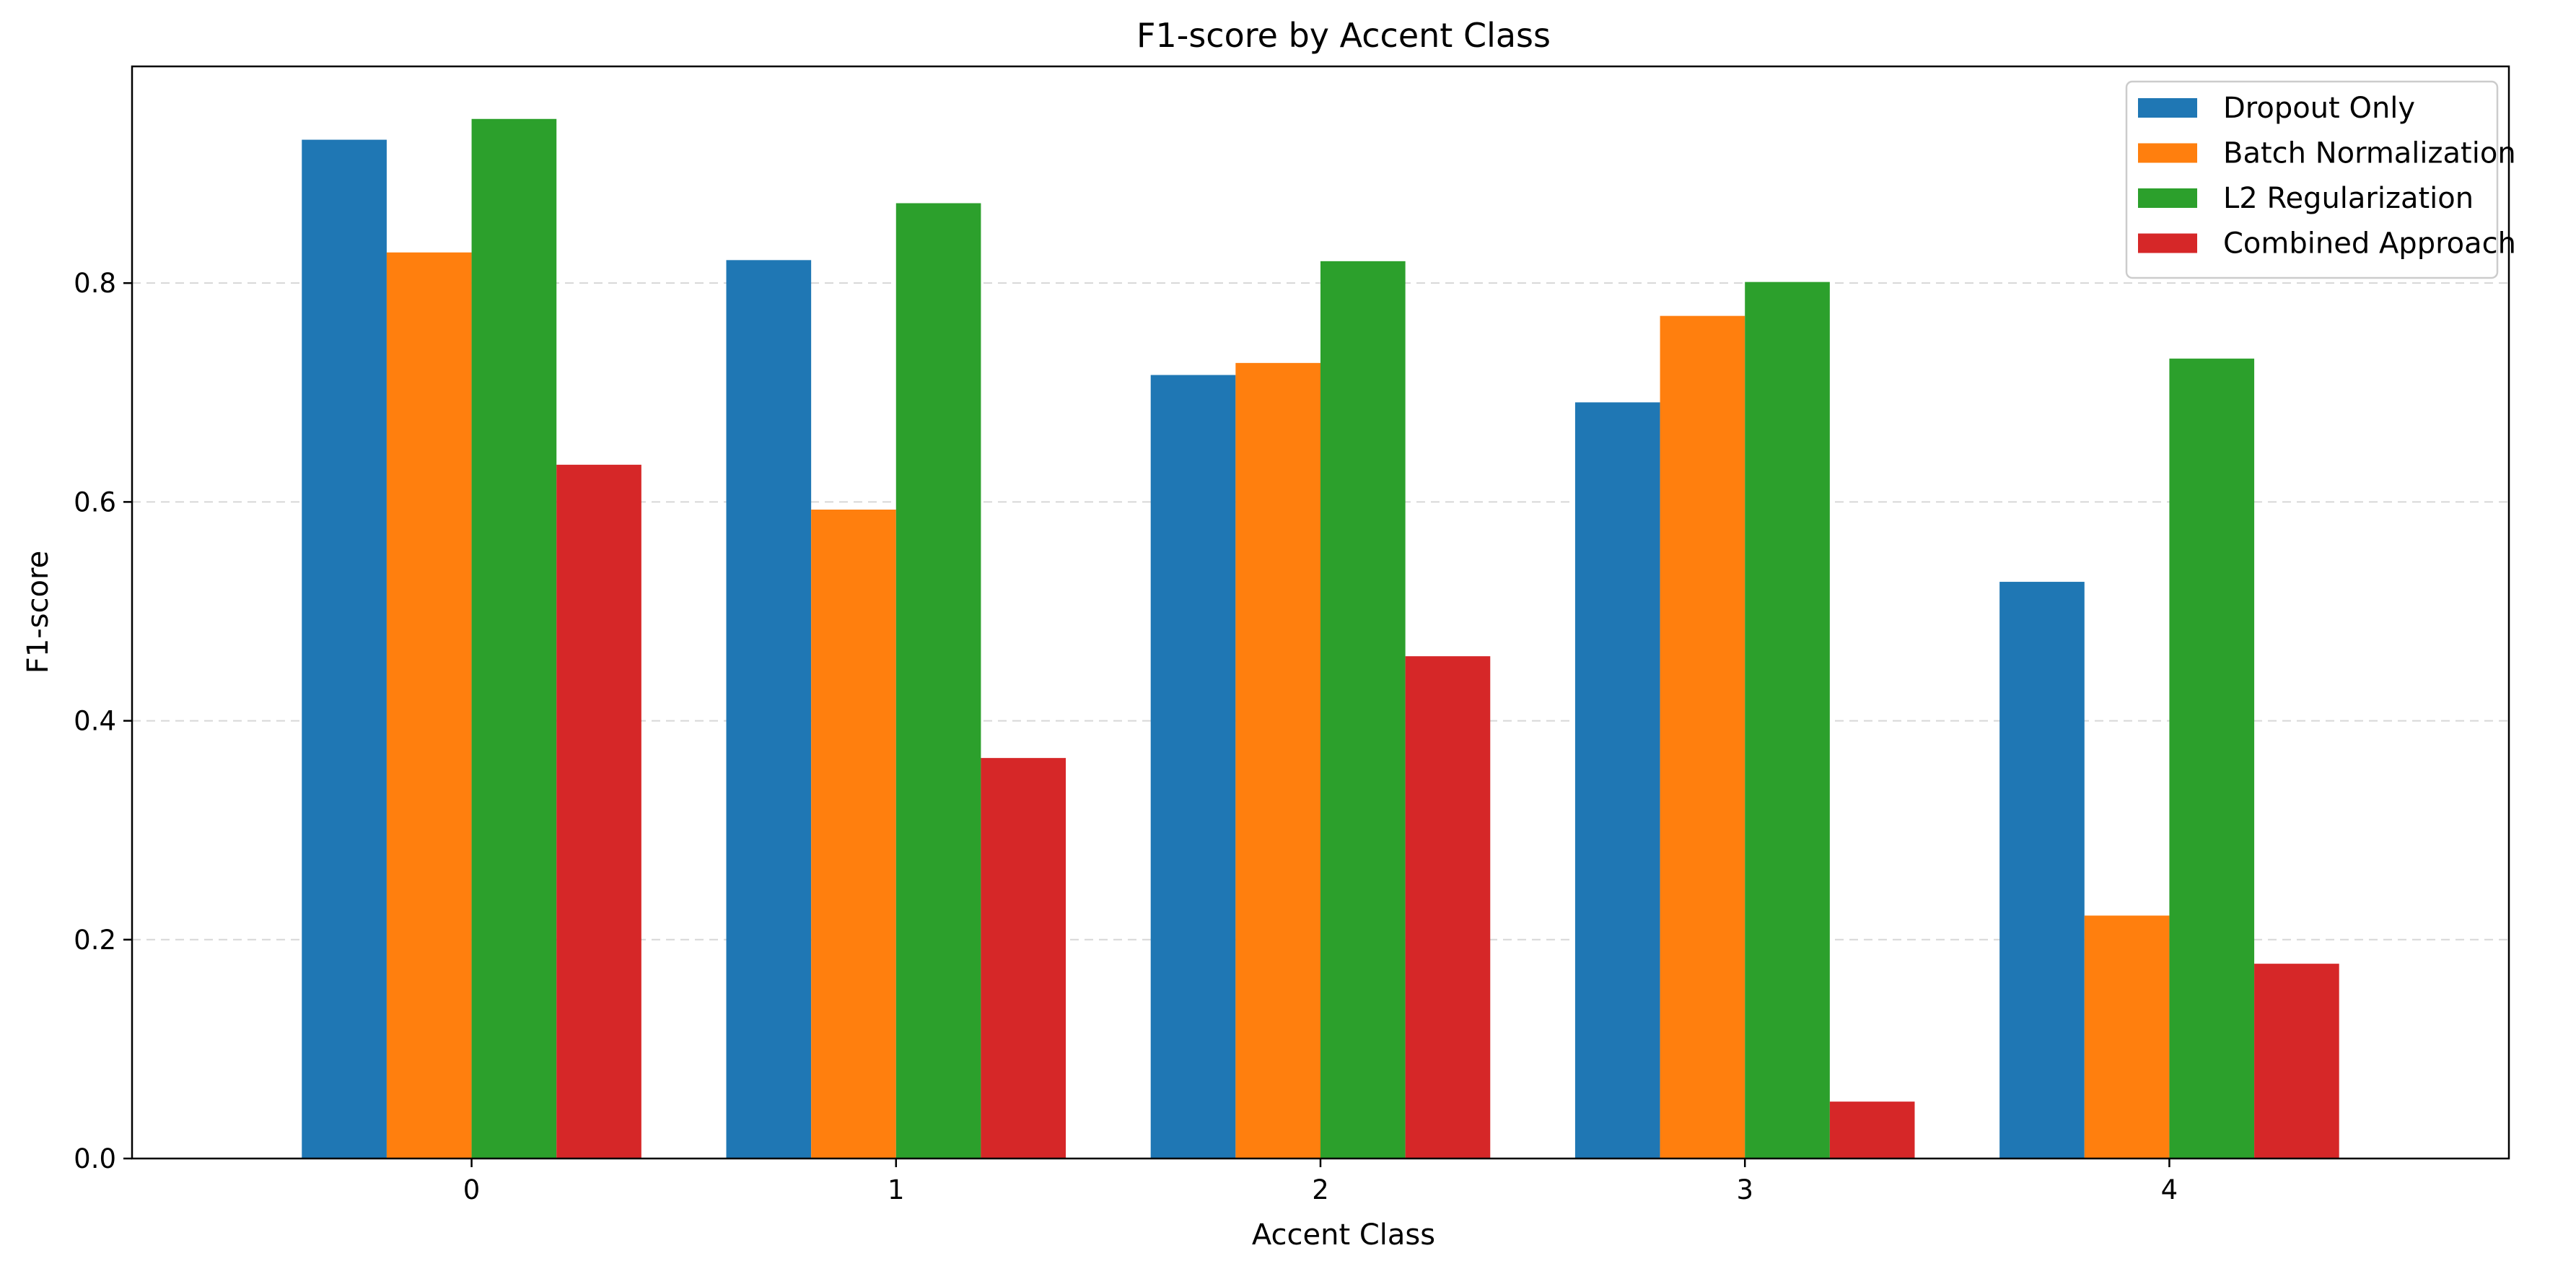  I want to click on x-axis: 0 1 2 3 4, so click(1320, 1182).